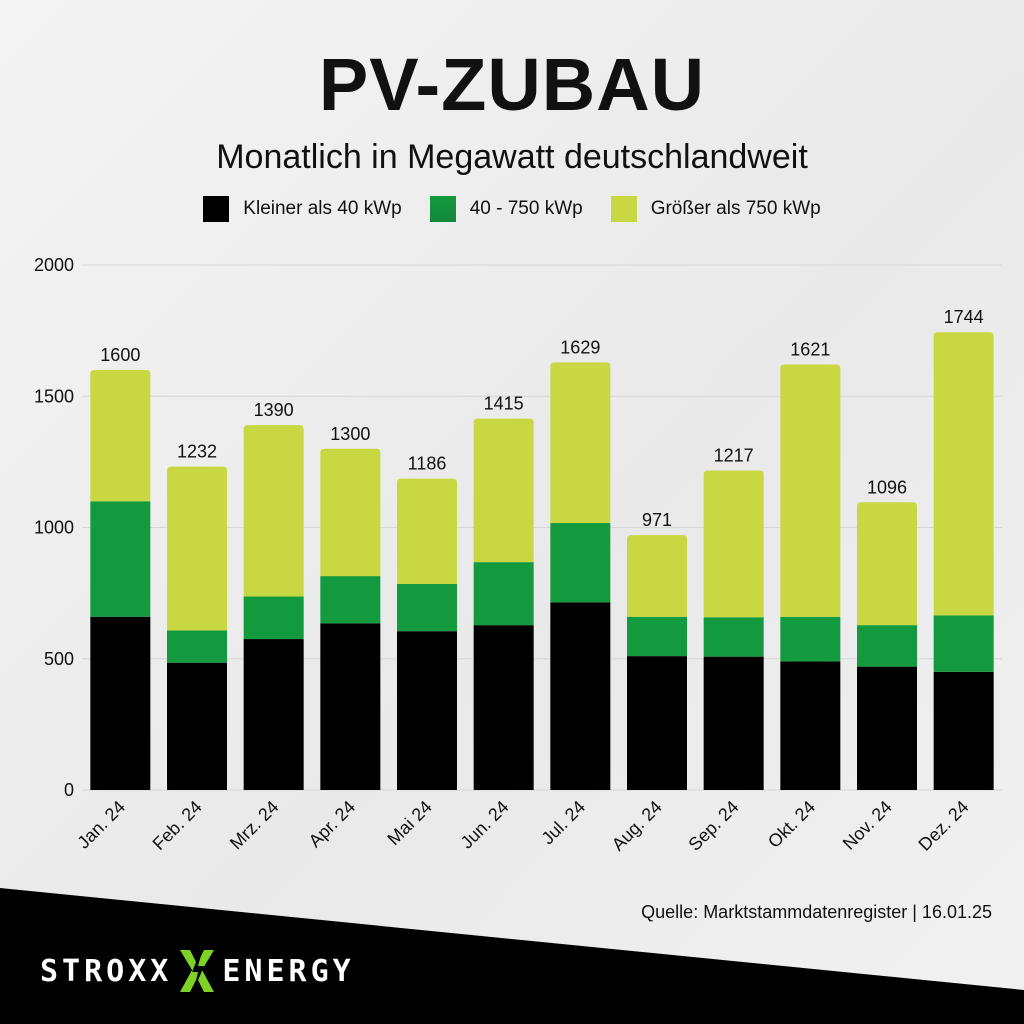 The width and height of the screenshot is (1024, 1024). I want to click on legend-item-small: Kleiner als 40 kWp, so click(302, 209).